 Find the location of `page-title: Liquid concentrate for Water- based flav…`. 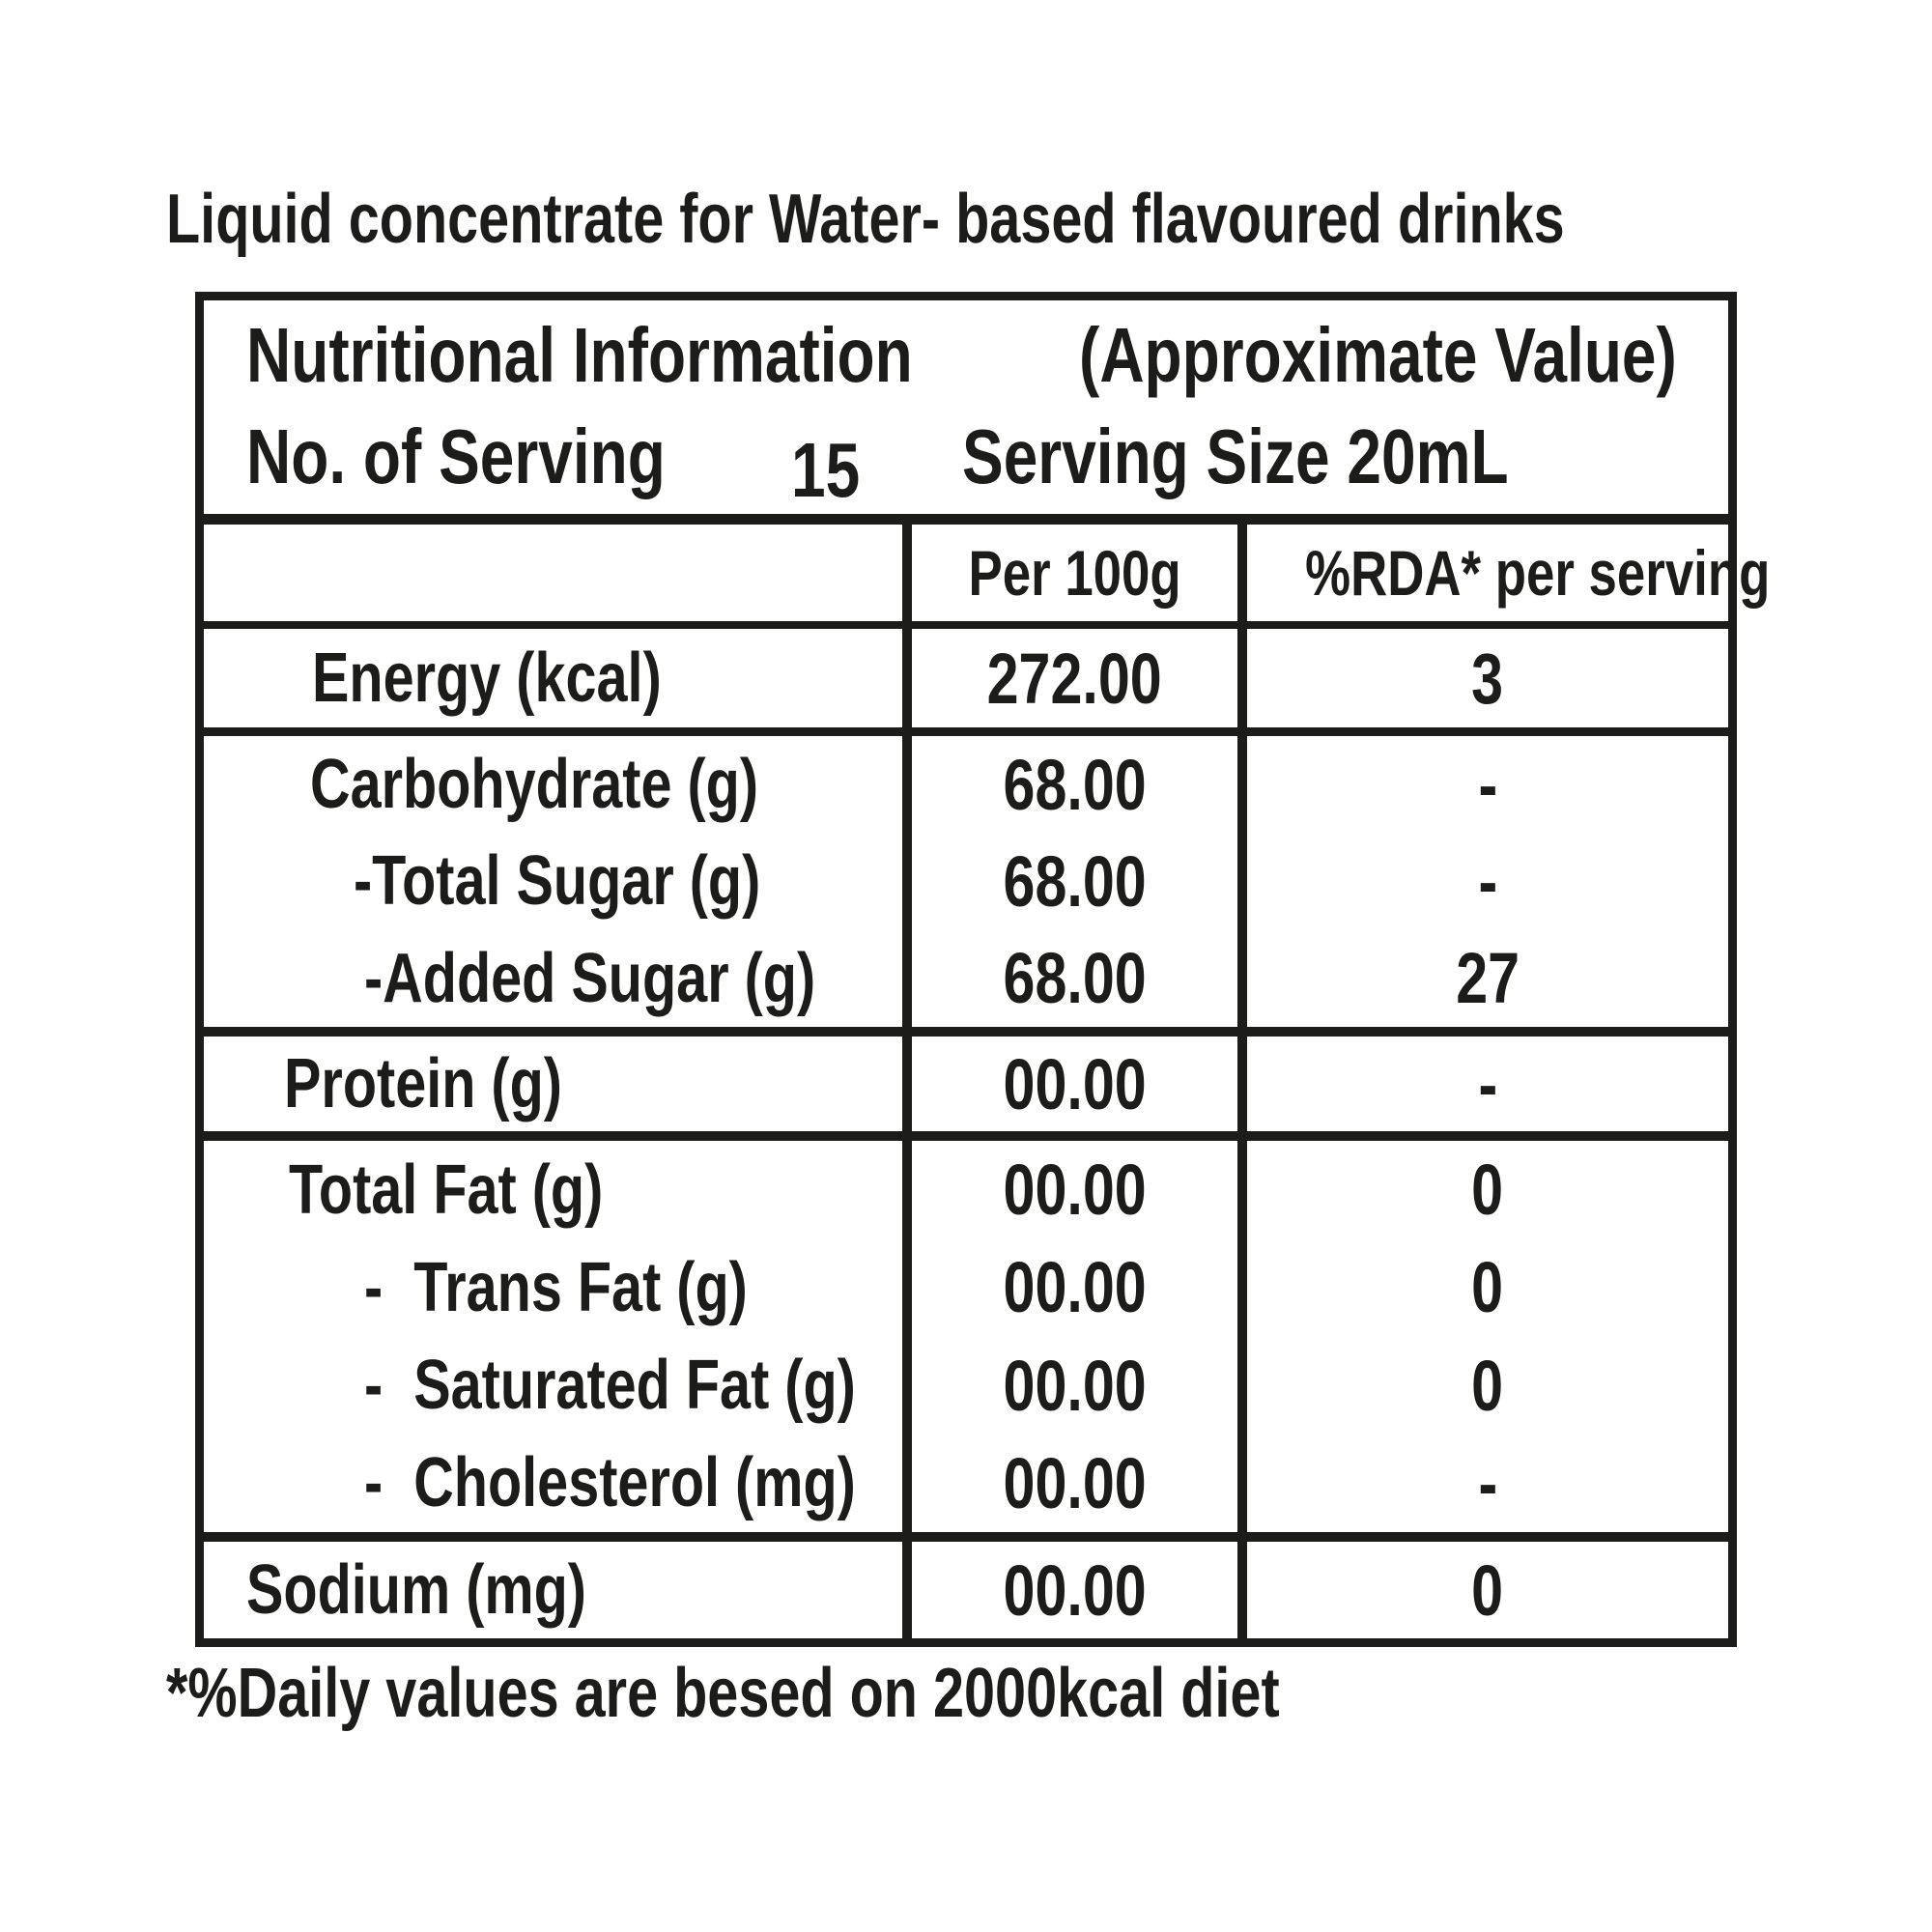

page-title: Liquid concentrate for Water- based flav… is located at coordinates (1040, 219).